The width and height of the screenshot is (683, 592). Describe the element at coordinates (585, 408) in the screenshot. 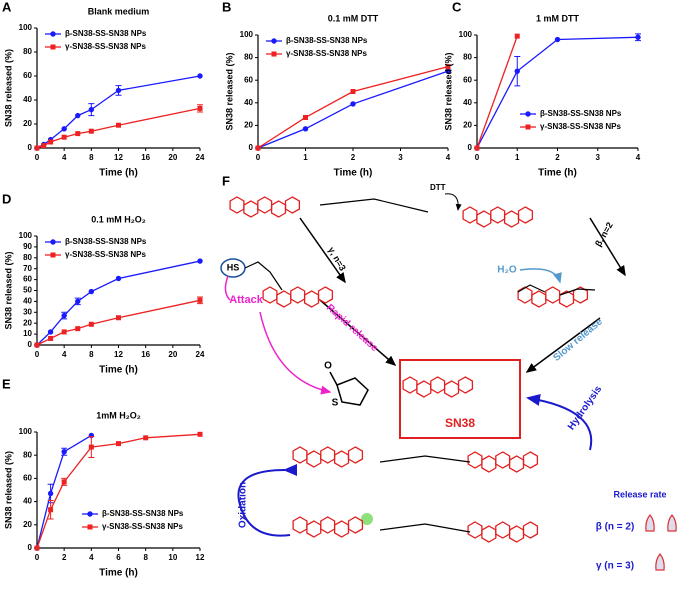

I see `step-label: Hydrolysis` at that location.